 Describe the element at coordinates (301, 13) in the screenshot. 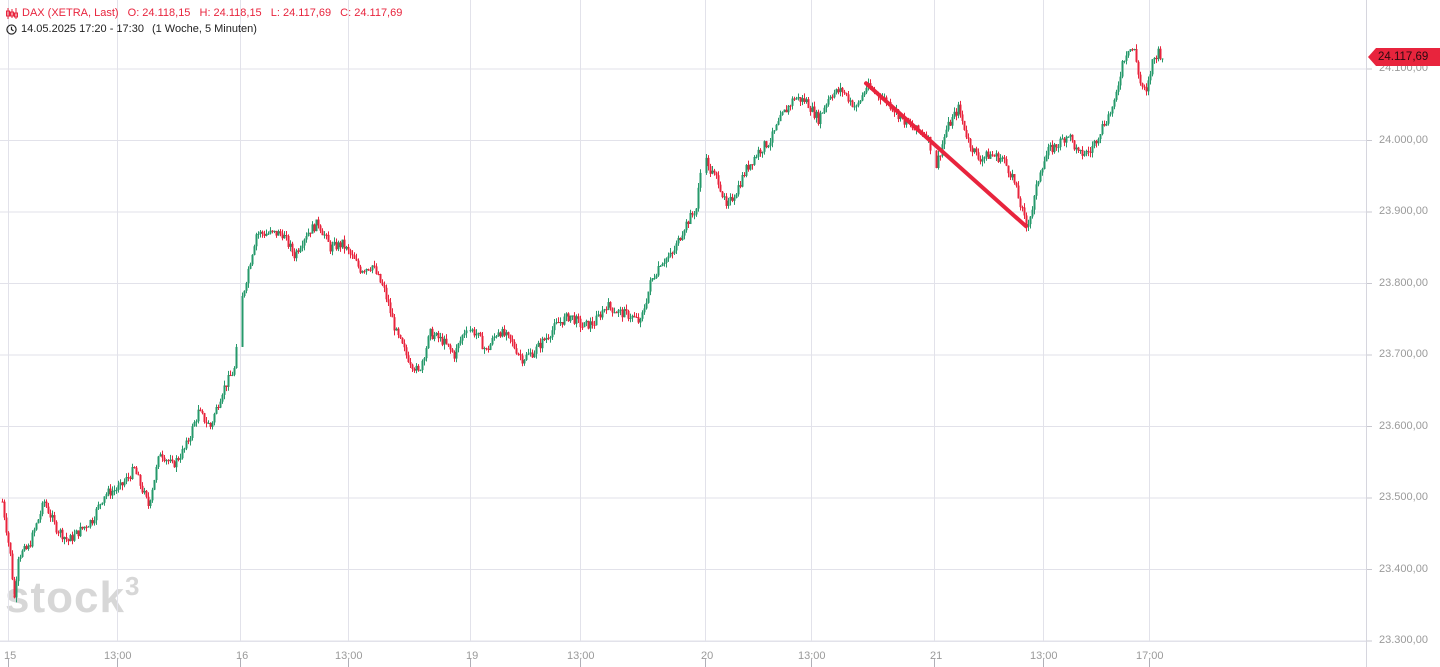

I see `low-value: L: 24.117,69` at that location.